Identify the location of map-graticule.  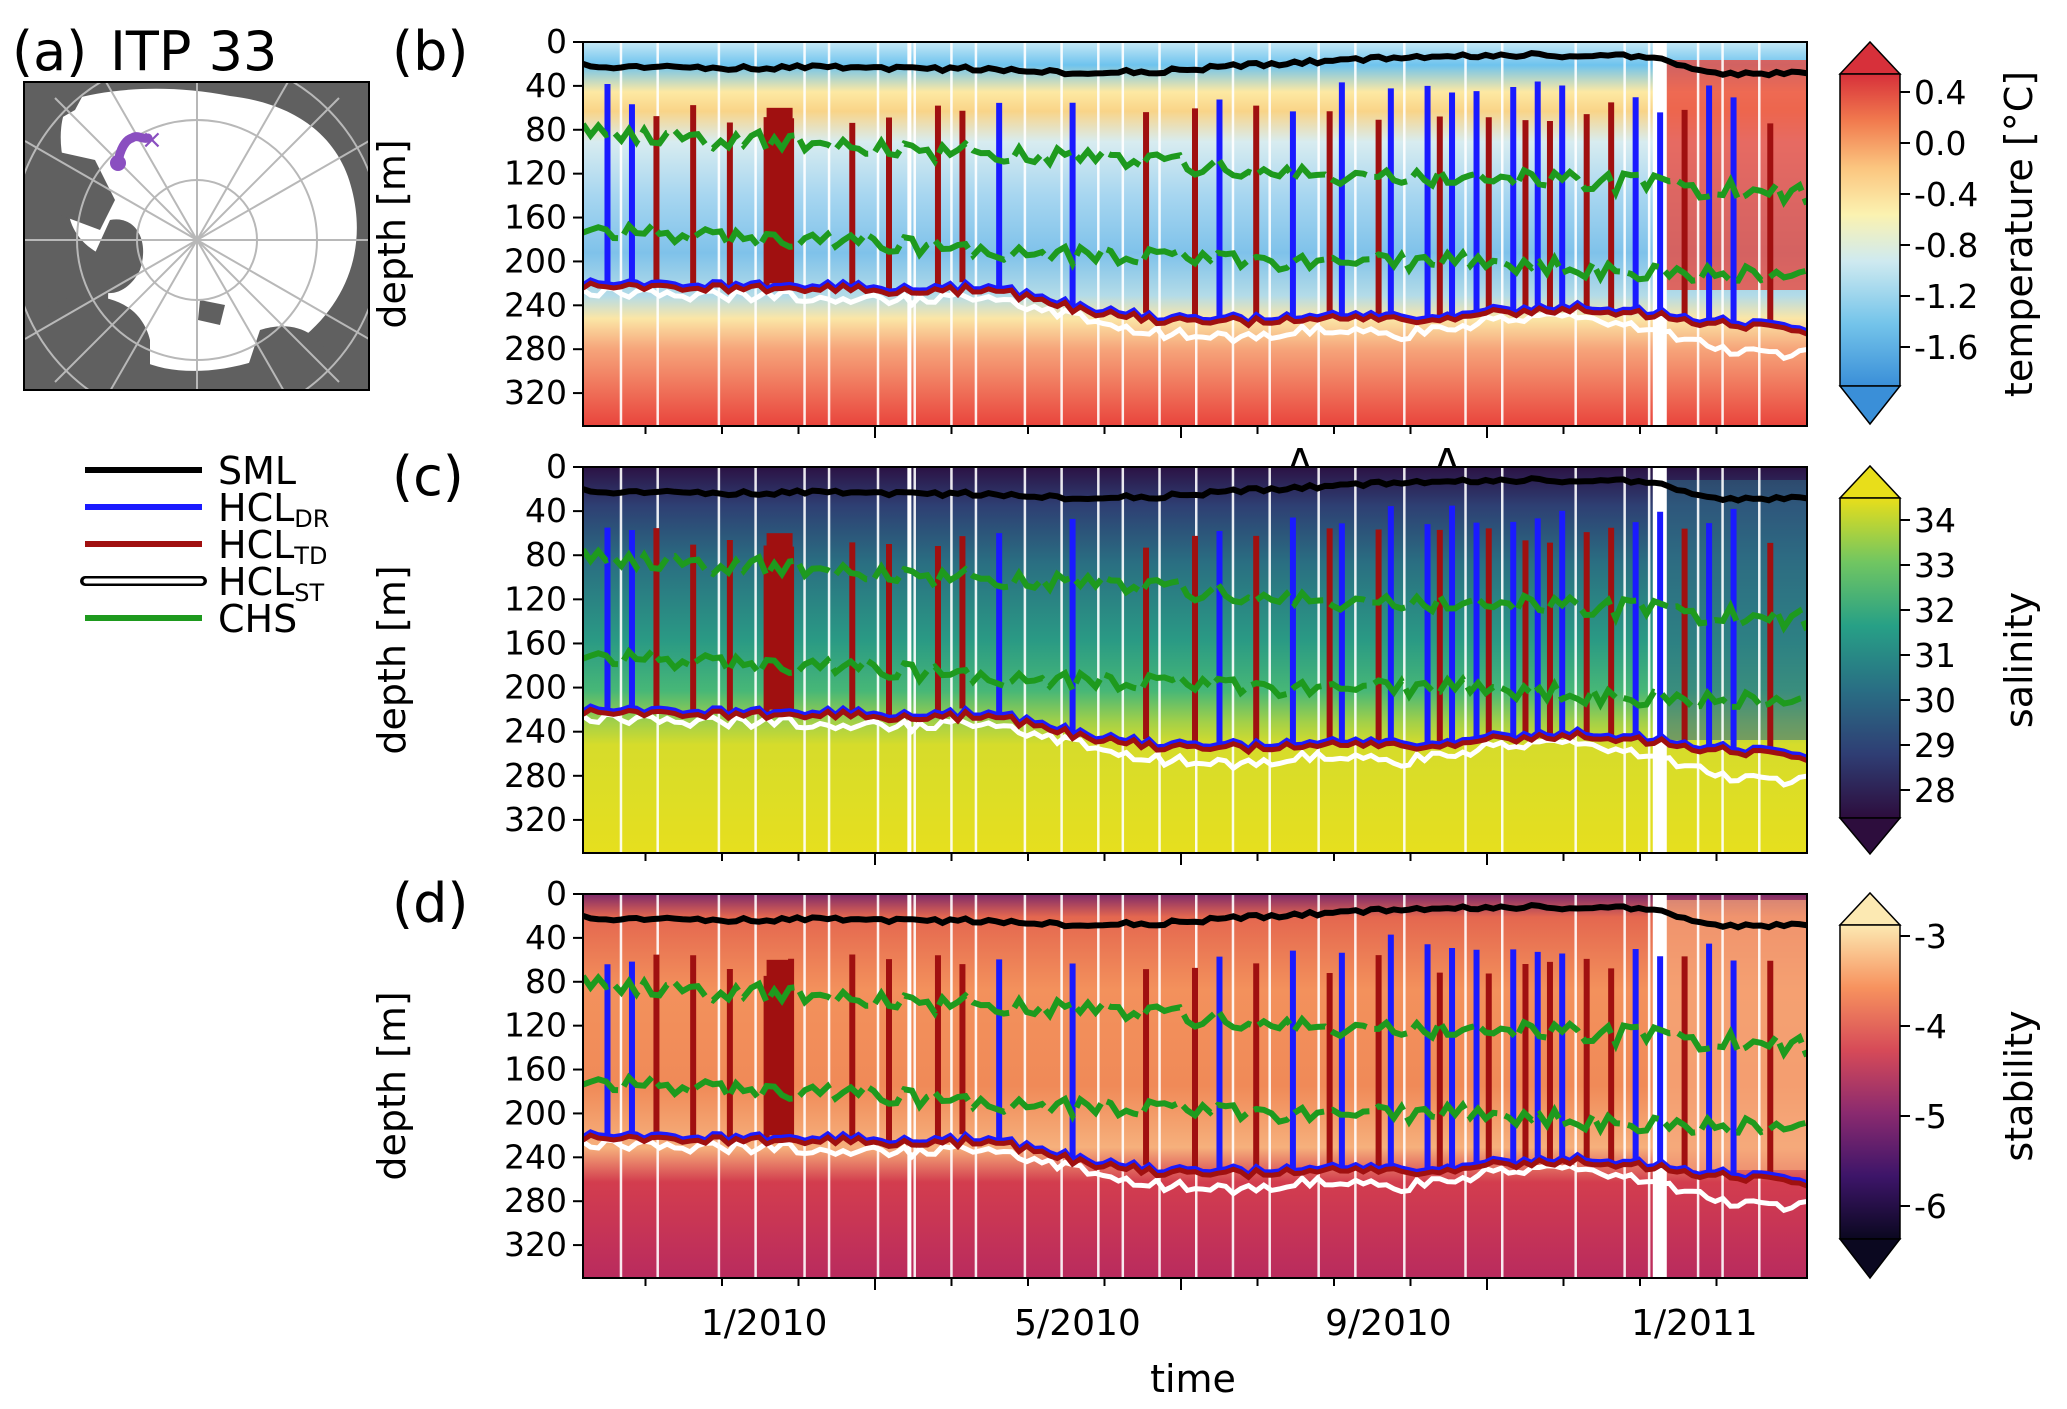
(196, 236).